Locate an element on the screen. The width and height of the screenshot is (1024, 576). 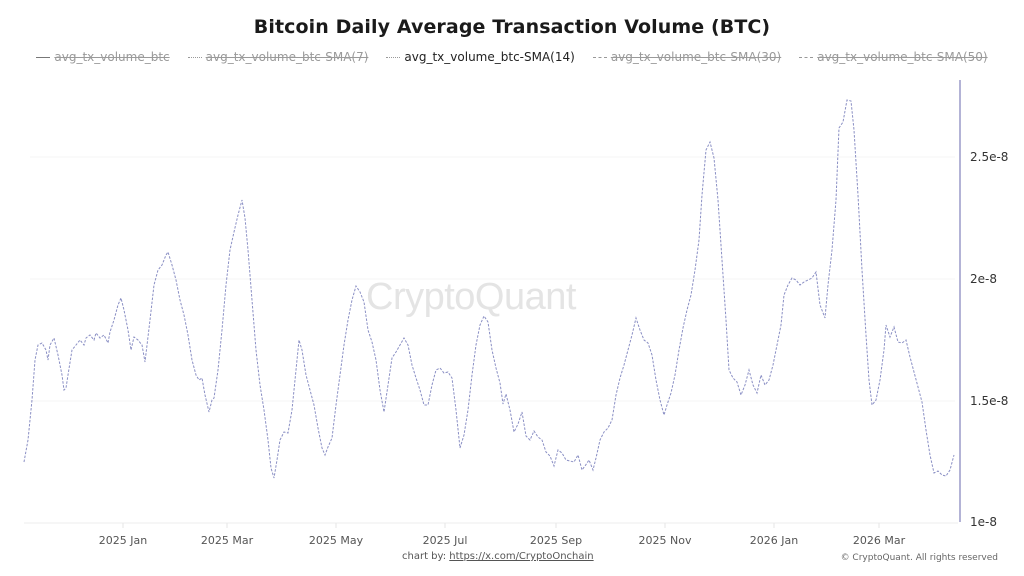
x-tick-label: 2025 Mar is located at coordinates (227, 540).